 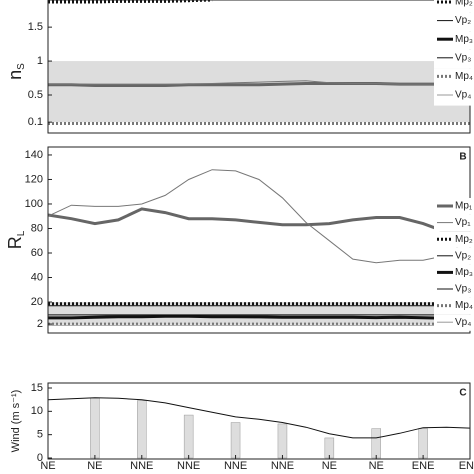 I want to click on plot-area, so click(x=259, y=428).